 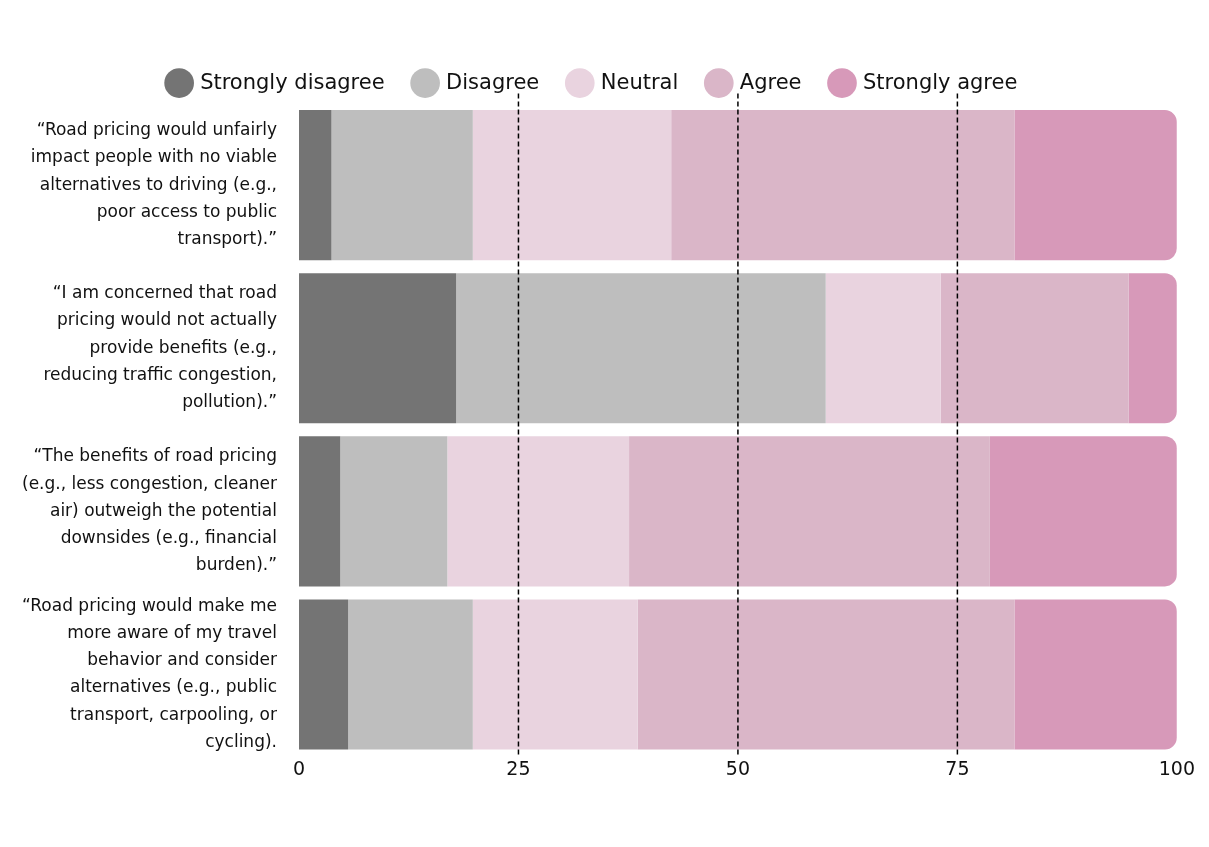 What do you see at coordinates (153, 183) in the screenshot?
I see `y-tick-label: “Road pricing would unfairly impact people with no viable alternatives to driving (e.g., poor access to public transport).”` at bounding box center [153, 183].